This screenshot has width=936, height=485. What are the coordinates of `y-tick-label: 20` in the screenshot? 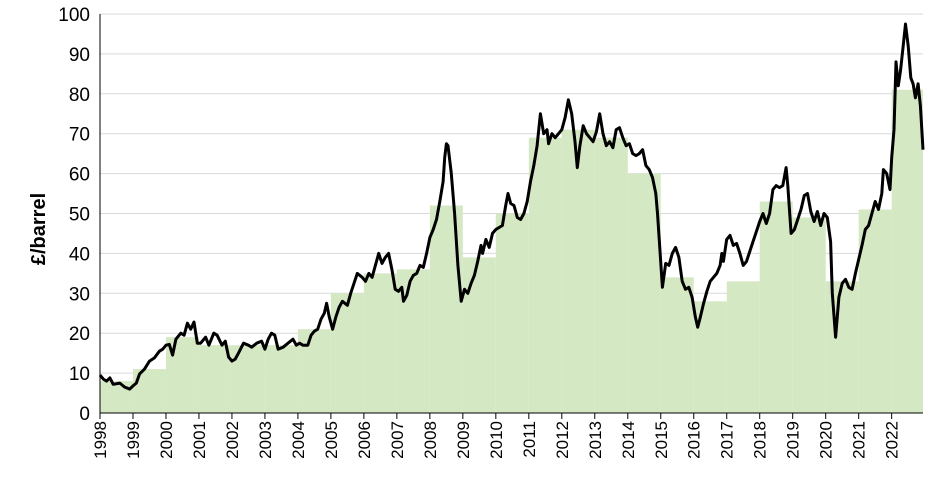 It's located at (79, 334).